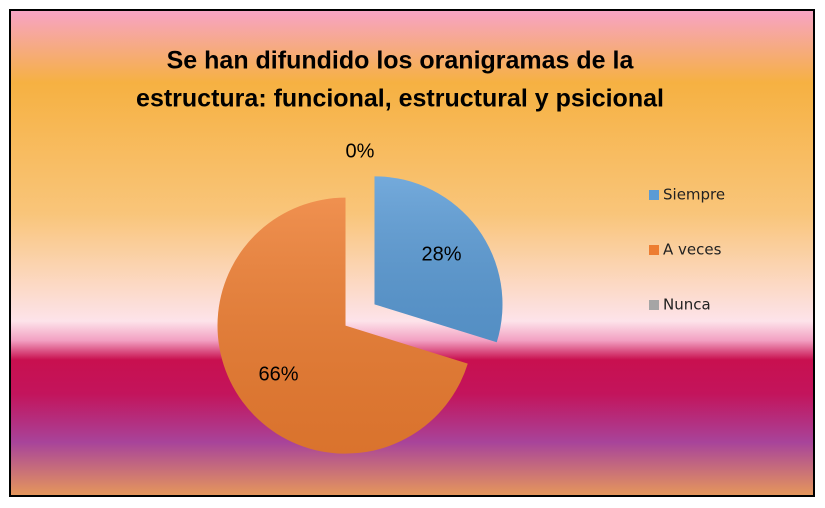 Image resolution: width=825 pixels, height=508 pixels. I want to click on data-label: 0%, so click(360, 152).